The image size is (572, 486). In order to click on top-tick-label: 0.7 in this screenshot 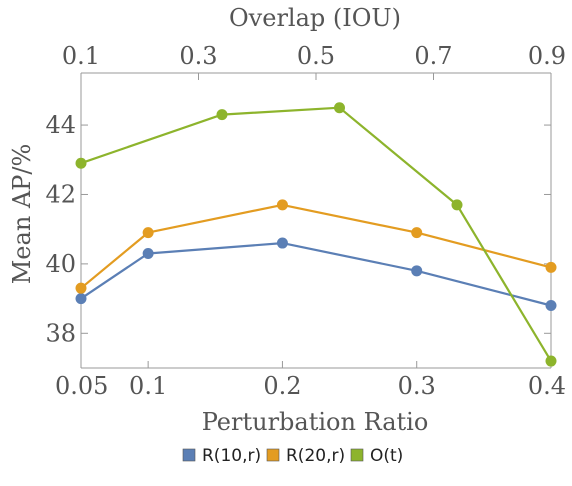, I will do `click(433, 56)`.